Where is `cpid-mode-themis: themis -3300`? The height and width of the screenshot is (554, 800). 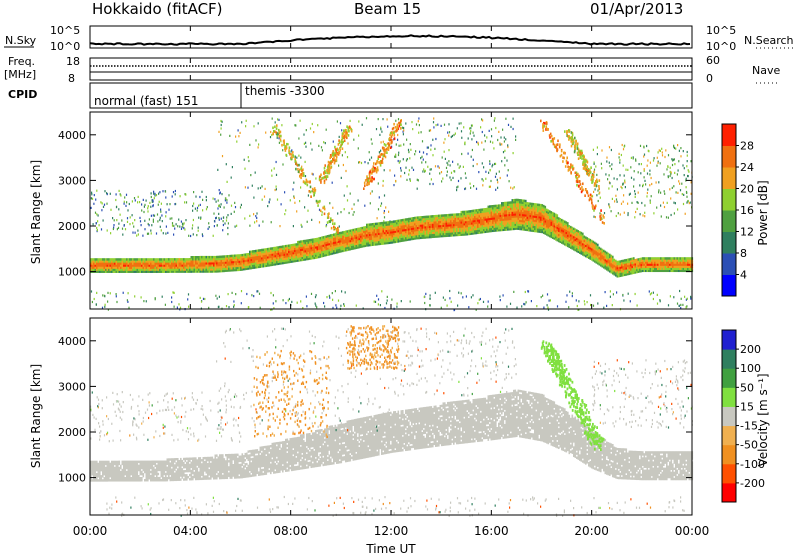
cpid-mode-themis: themis -3300 is located at coordinates (285, 91).